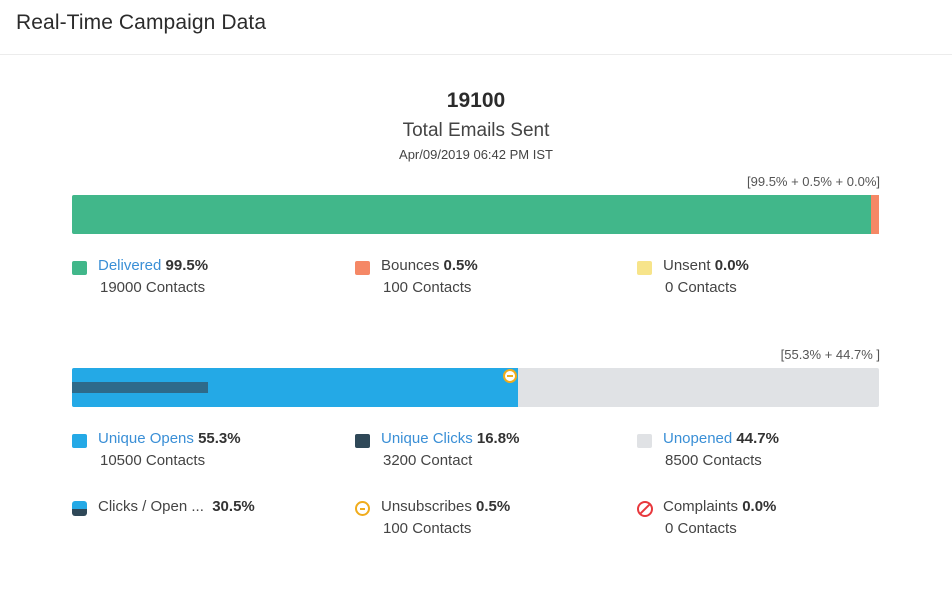 Image resolution: width=952 pixels, height=608 pixels. What do you see at coordinates (701, 528) in the screenshot?
I see `complaints-count: 0 Contacts` at bounding box center [701, 528].